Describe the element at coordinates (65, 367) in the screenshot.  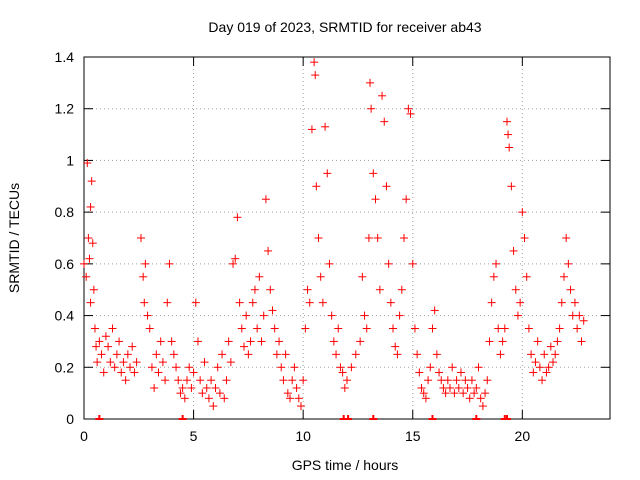
I see `y-tick-label: 0.2` at that location.